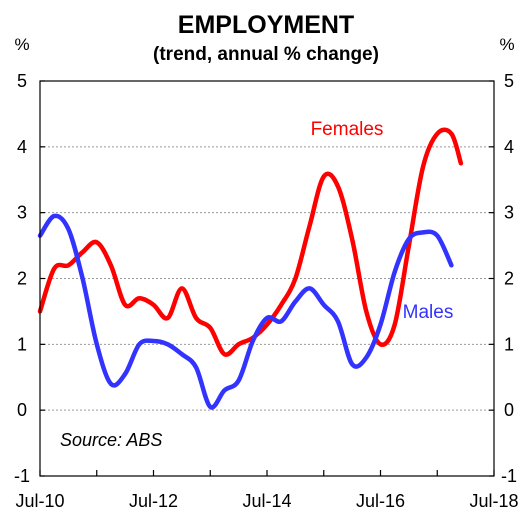  What do you see at coordinates (22, 81) in the screenshot?
I see `y-tick-label-left: 5` at bounding box center [22, 81].